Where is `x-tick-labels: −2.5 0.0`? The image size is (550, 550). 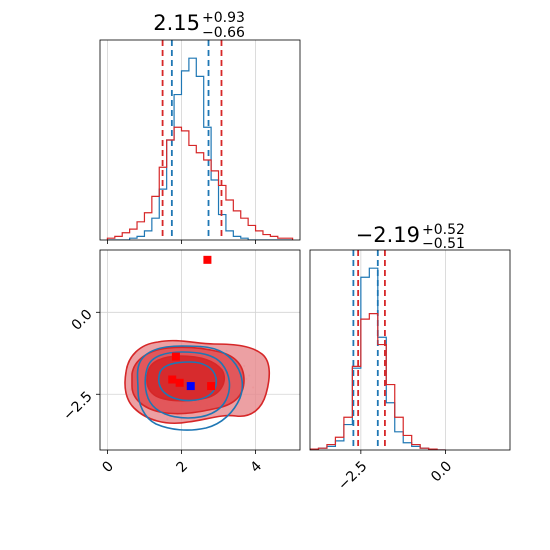 x-tick-labels: −2.5 0.0 is located at coordinates (395, 475).